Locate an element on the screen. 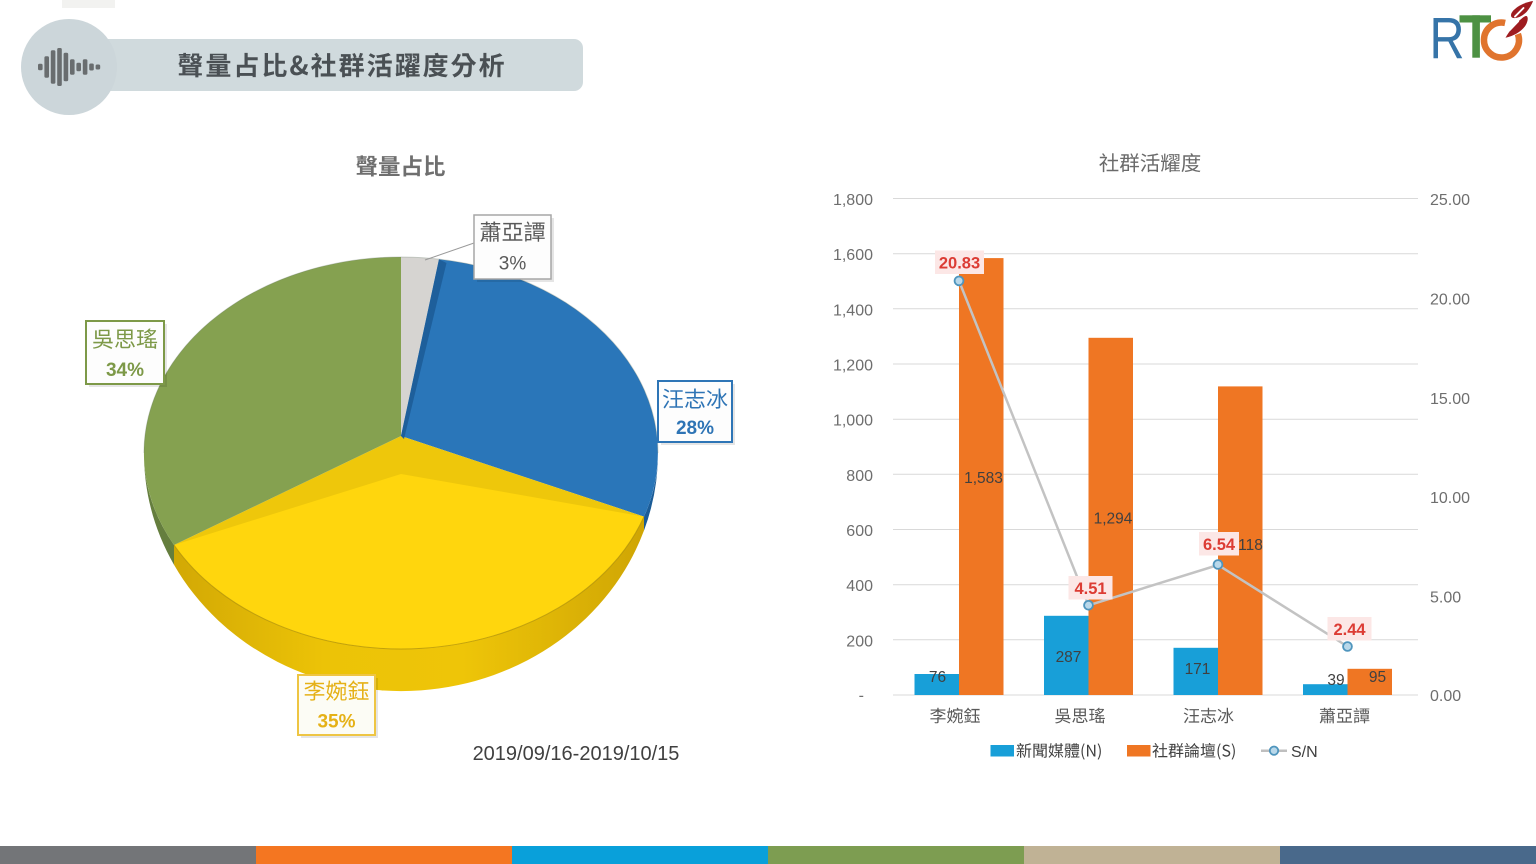 This screenshot has height=864, width=1536. svg-text: 800 is located at coordinates (859, 476).